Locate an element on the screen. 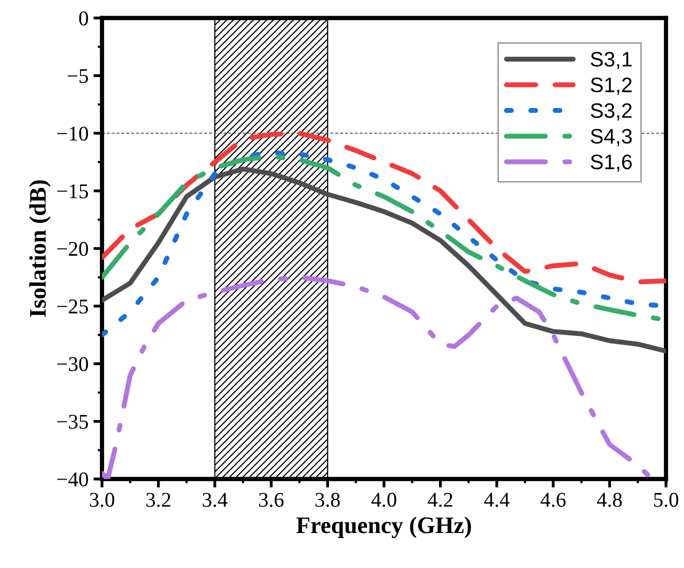 The width and height of the screenshot is (684, 568). legend-label: S1,6 is located at coordinates (611, 163).